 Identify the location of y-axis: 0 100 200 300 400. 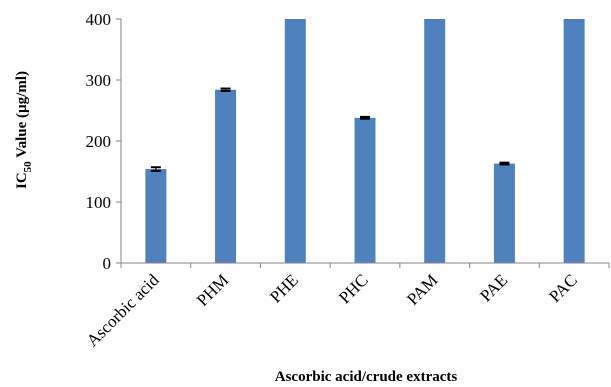
(104, 141).